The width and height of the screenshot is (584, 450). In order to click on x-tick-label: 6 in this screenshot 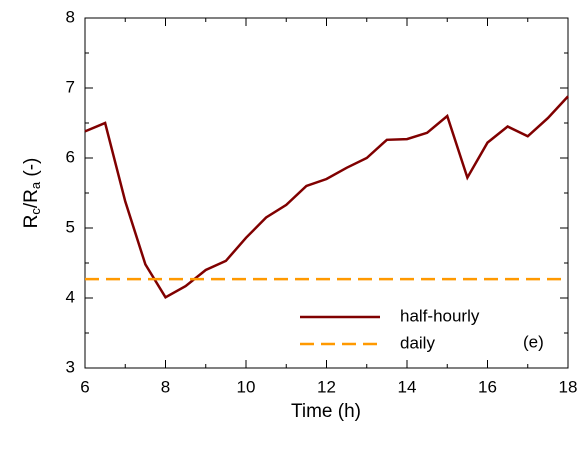, I will do `click(84, 386)`.